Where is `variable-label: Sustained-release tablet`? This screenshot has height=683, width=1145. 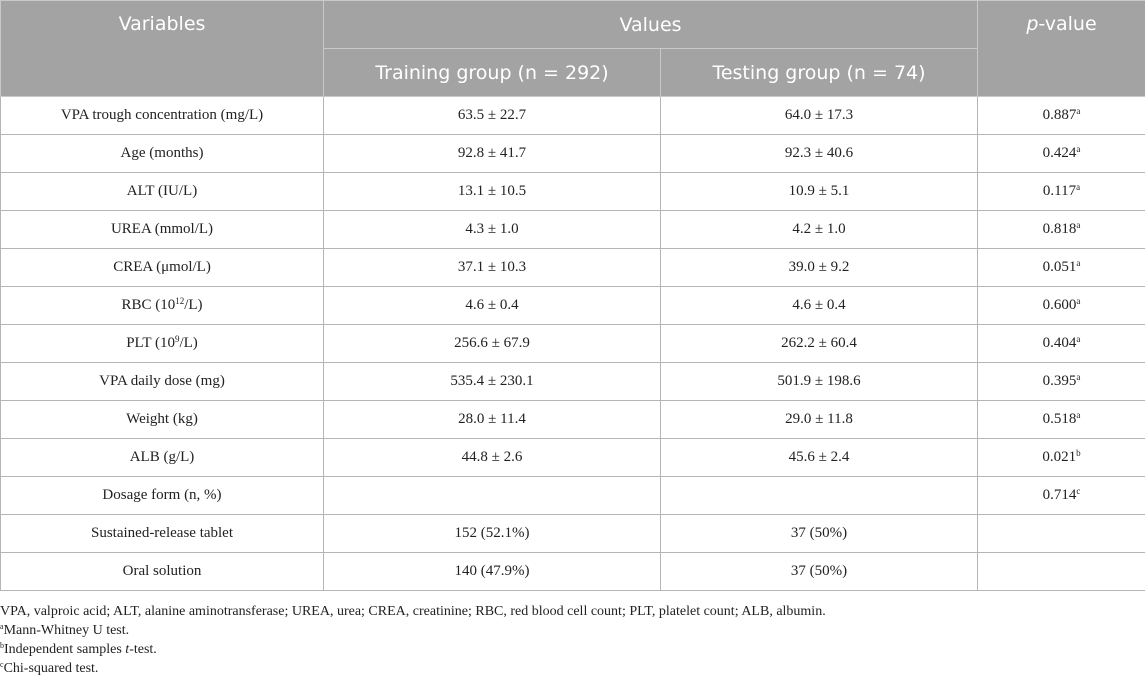 variable-label: Sustained-release tablet is located at coordinates (162, 533).